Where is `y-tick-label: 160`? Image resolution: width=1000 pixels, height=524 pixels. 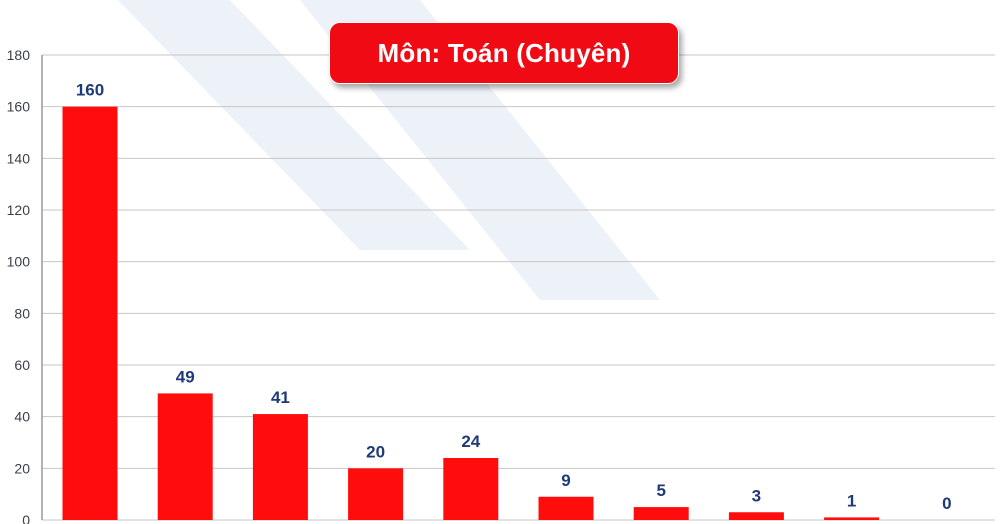
y-tick-label: 160 is located at coordinates (19, 107).